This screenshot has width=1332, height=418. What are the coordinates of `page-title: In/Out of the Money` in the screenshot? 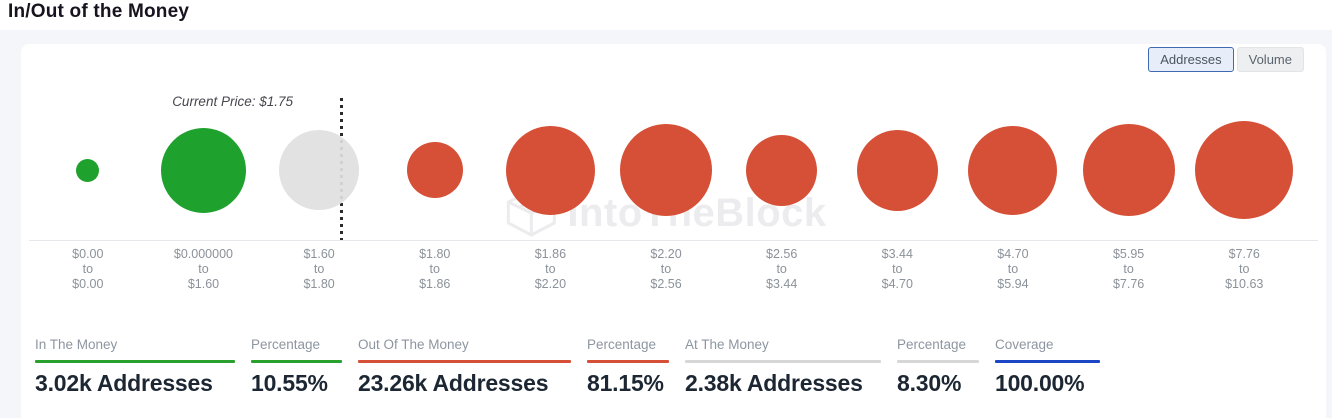 It's located at (99, 11).